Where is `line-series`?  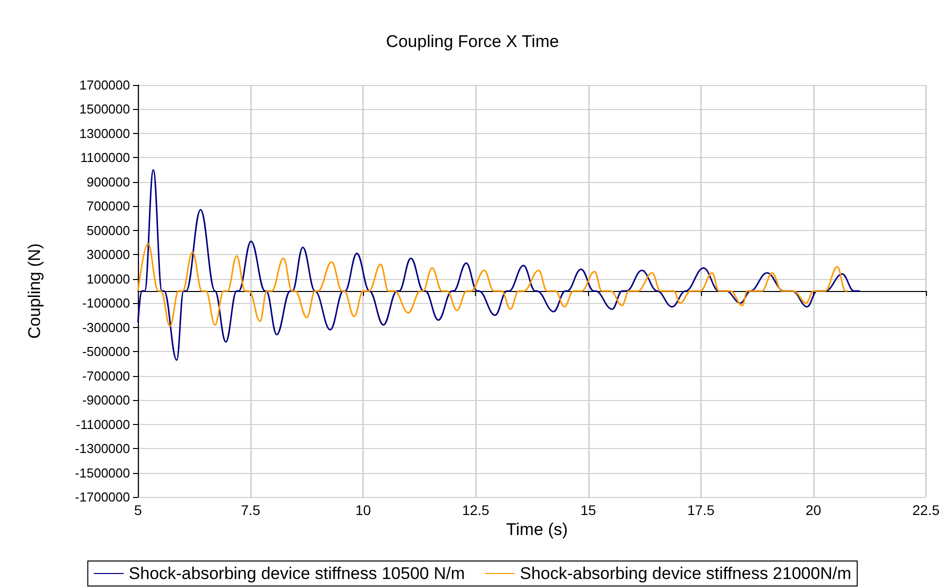 line-series is located at coordinates (492, 284).